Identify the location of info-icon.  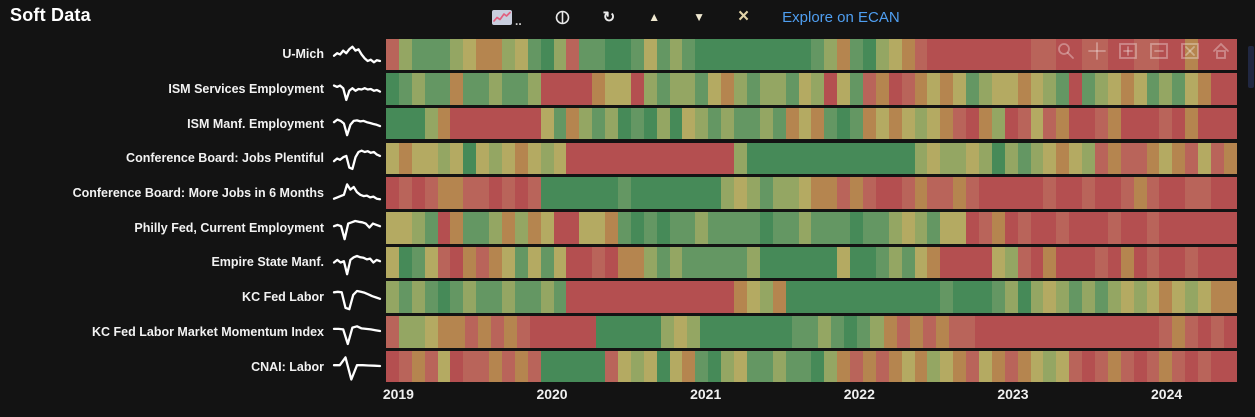
(562, 17).